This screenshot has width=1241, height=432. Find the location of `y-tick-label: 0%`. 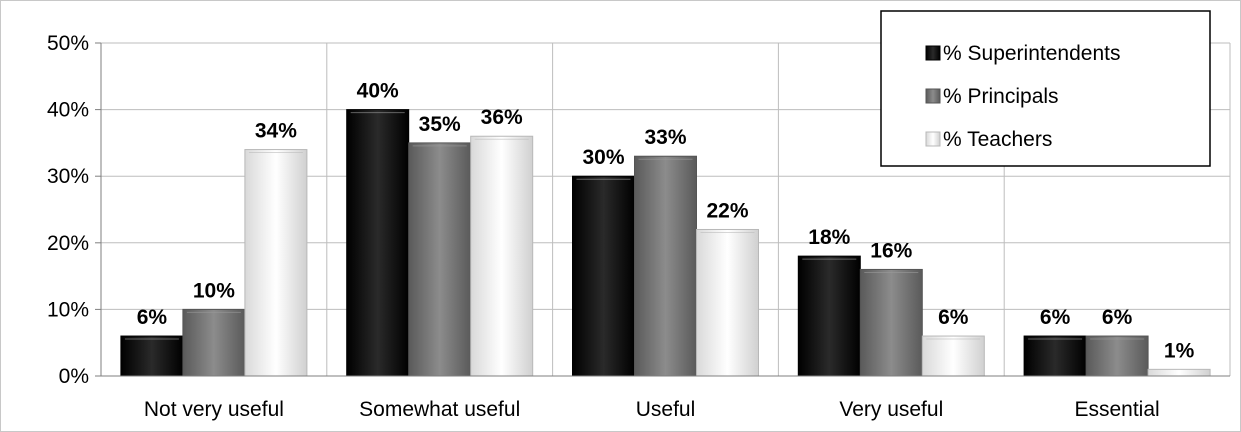

y-tick-label: 0% is located at coordinates (74, 376).